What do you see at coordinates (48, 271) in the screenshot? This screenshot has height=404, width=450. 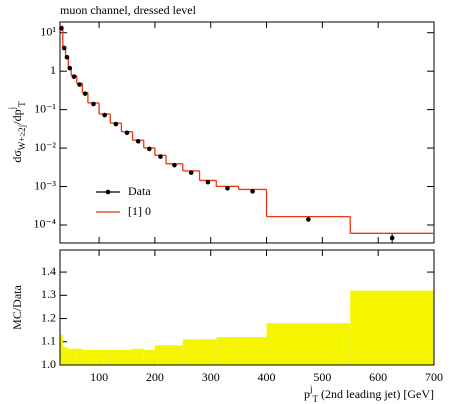 I see `y-tick-label: 1.4` at bounding box center [48, 271].